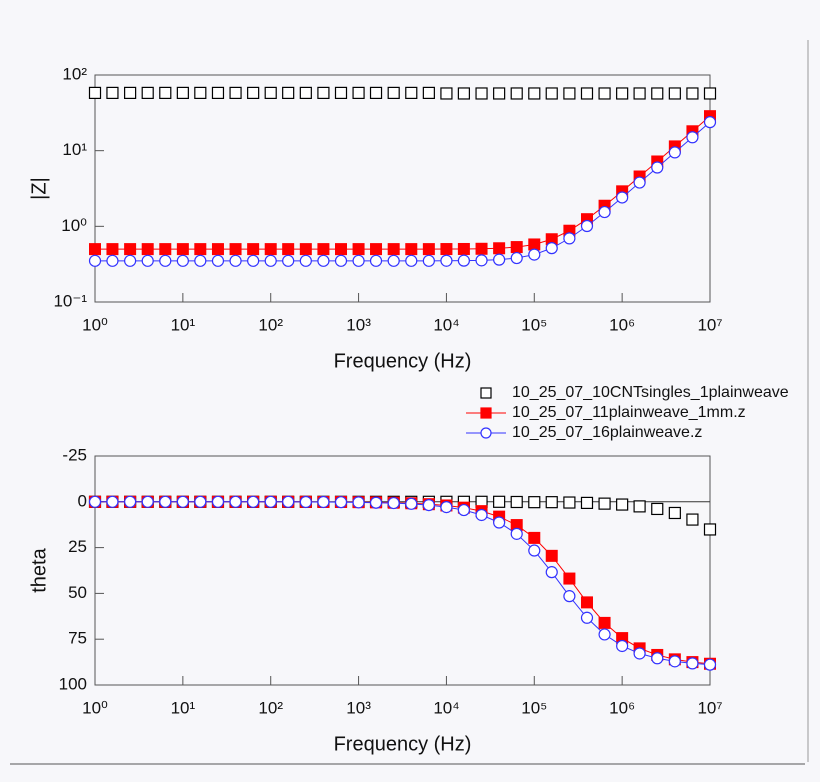  What do you see at coordinates (95, 324) in the screenshot?
I see `x-tick-label: 10⁰` at bounding box center [95, 324].